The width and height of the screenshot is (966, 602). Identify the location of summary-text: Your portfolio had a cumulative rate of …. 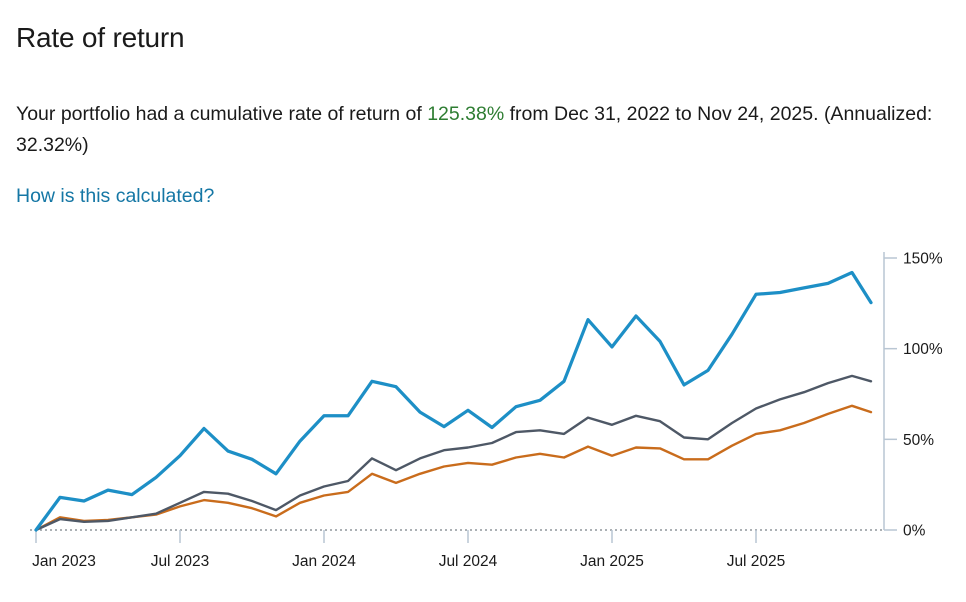
(484, 130).